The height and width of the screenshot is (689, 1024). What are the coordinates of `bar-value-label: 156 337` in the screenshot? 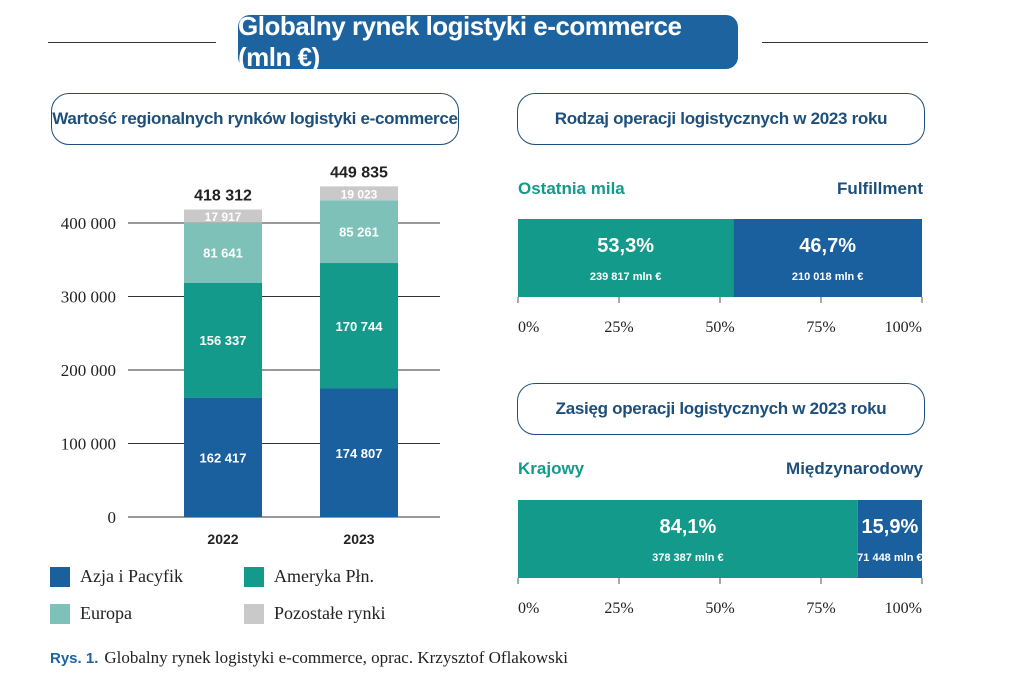 It's located at (223, 340).